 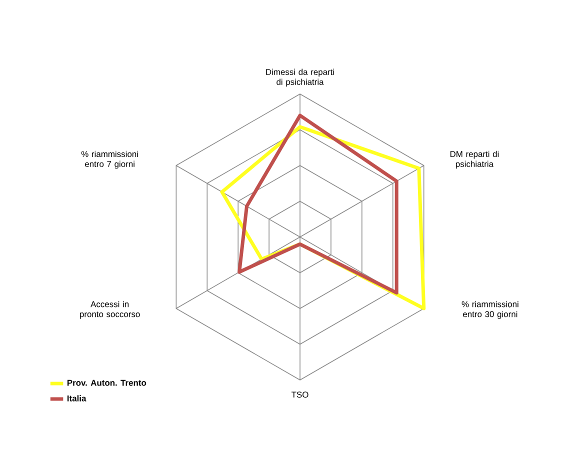 I want to click on spoke-label: DM reparti di psichiatria, so click(x=474, y=159).